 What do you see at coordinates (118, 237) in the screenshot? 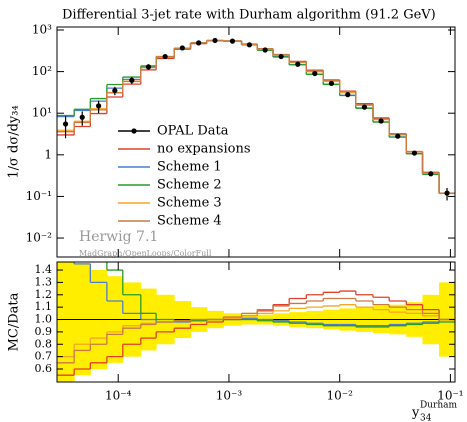
I see `generator-label: Herwig 7.1` at bounding box center [118, 237].